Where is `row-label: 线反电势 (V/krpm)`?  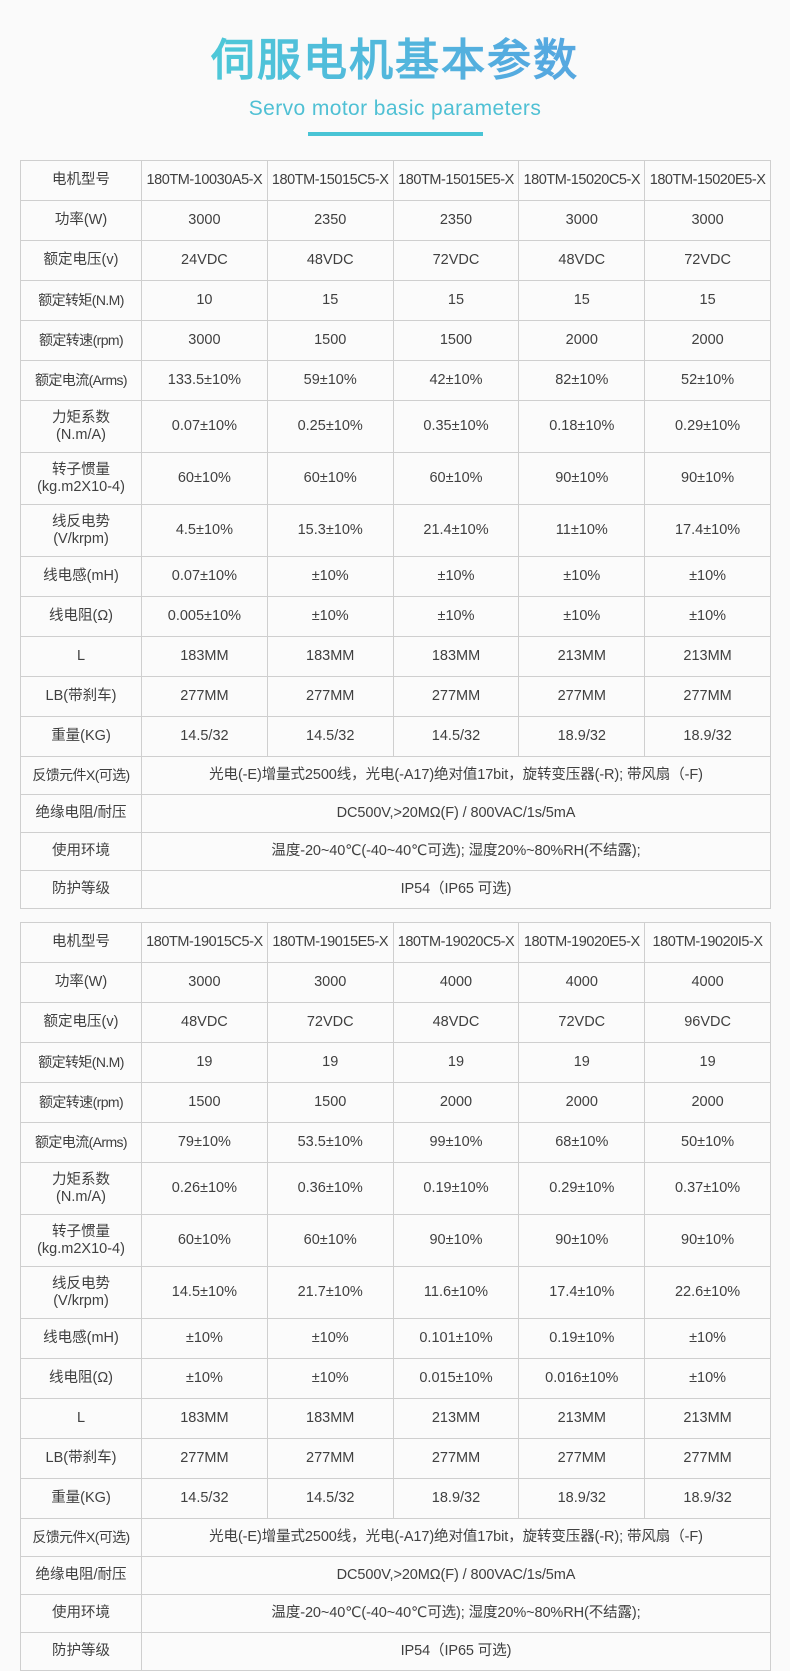
row-label: 线反电势 (V/krpm) is located at coordinates (81, 530).